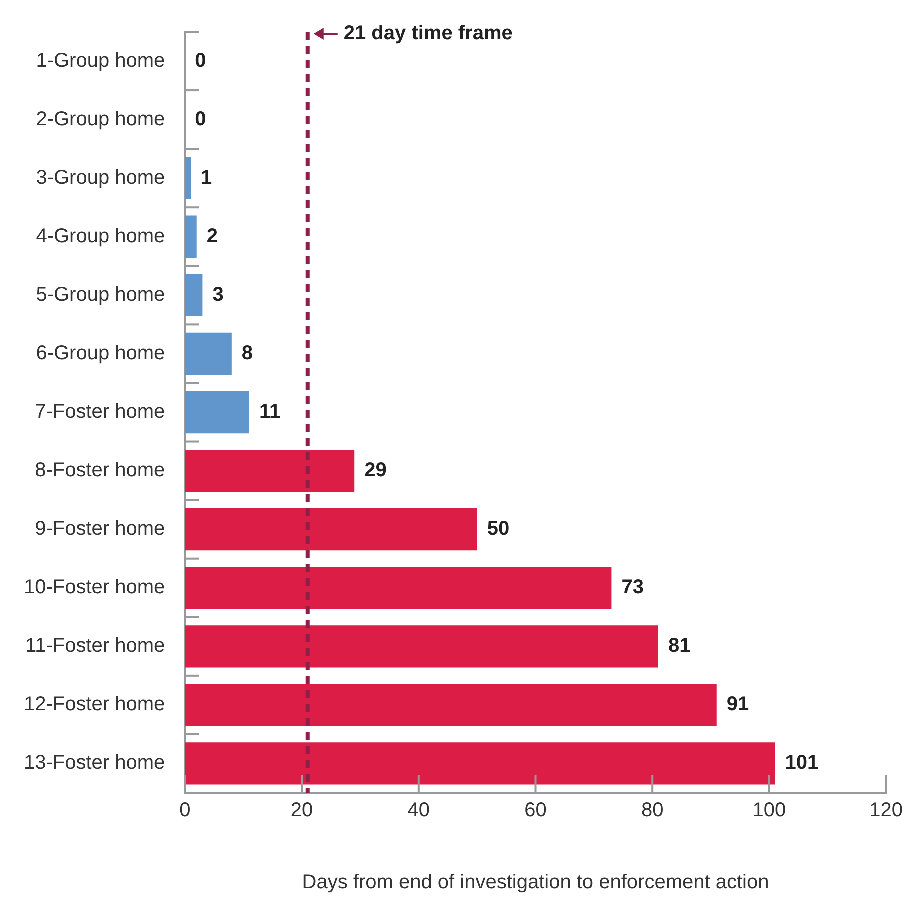  Describe the element at coordinates (95, 646) in the screenshot. I see `y-tick-label: 11-Foster home` at that location.